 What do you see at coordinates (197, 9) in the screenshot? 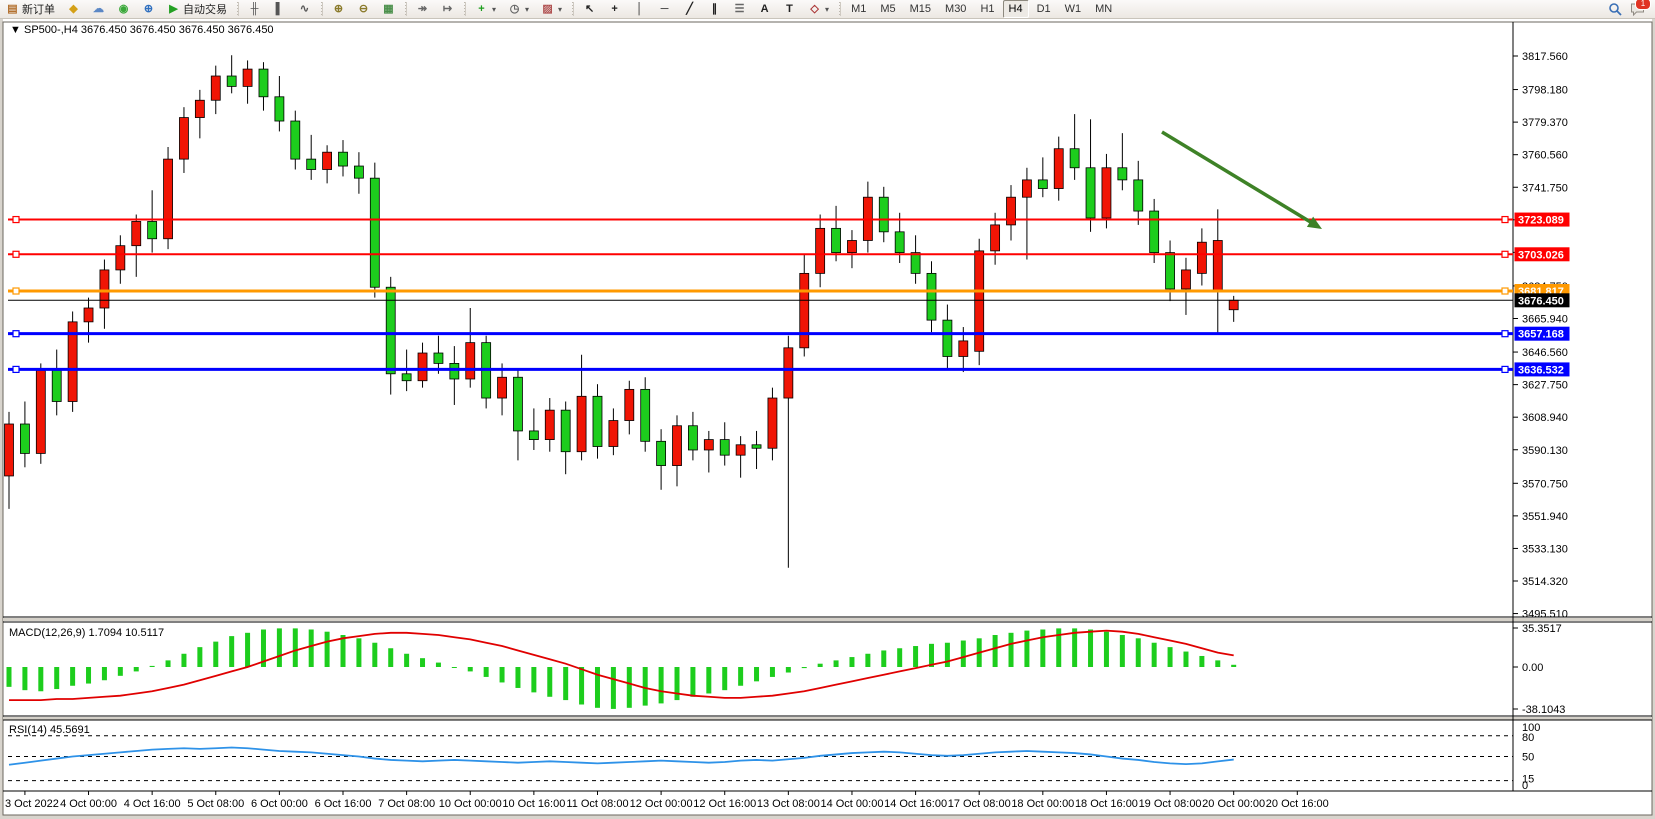
I see `autotrading-button: ▶ 自动交易` at bounding box center [197, 9].